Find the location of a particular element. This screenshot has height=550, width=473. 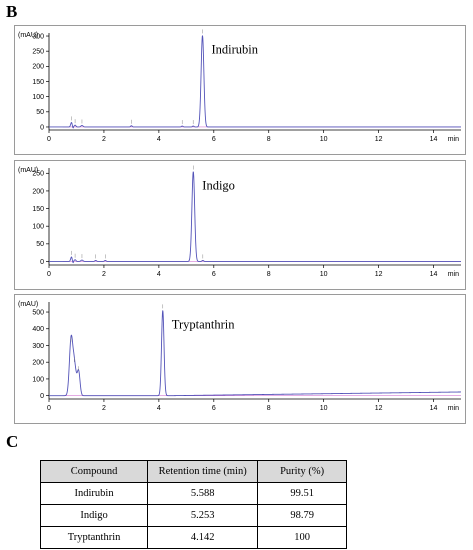

table-cell-retention-time: 4.142 is located at coordinates (203, 537).